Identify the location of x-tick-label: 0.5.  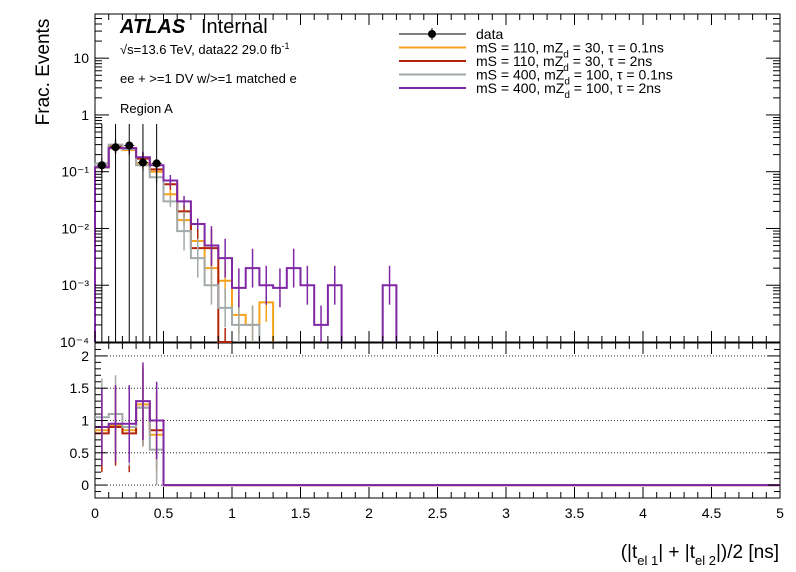
(164, 513).